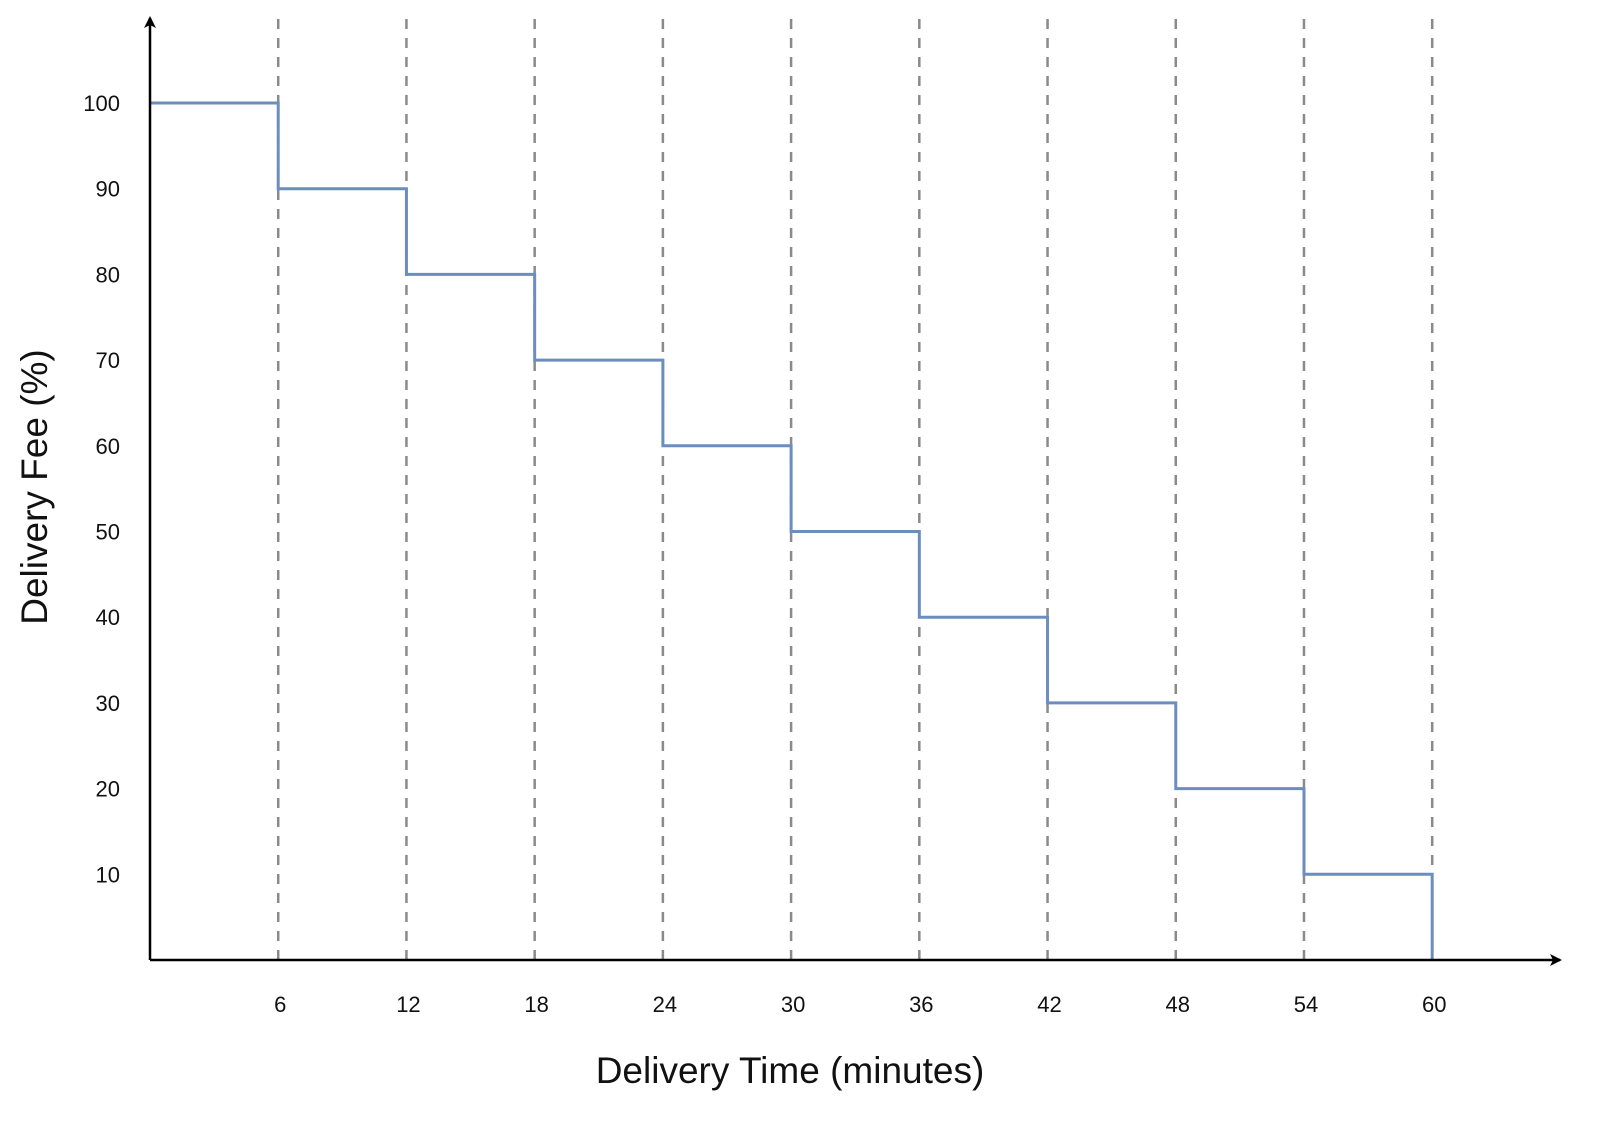  What do you see at coordinates (108, 360) in the screenshot?
I see `y-tick-label-70: 70` at bounding box center [108, 360].